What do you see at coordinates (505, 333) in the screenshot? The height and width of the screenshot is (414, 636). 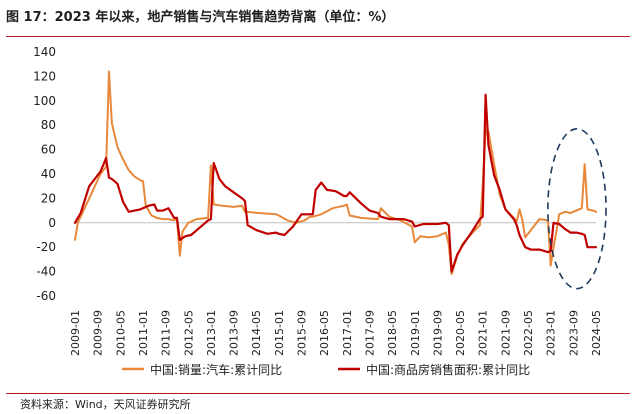 I see `x-tick-label: 2021-09` at bounding box center [505, 333].